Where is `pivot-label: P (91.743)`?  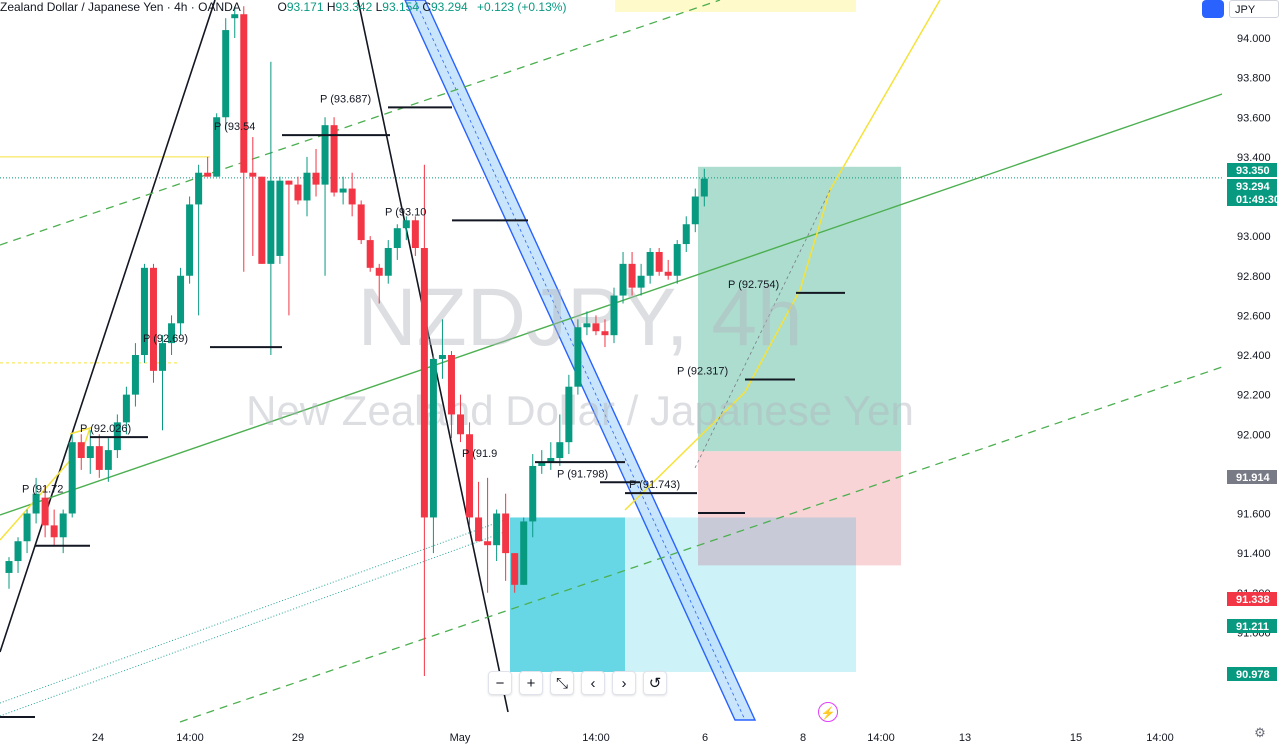
pivot-label: P (91.743) is located at coordinates (654, 485).